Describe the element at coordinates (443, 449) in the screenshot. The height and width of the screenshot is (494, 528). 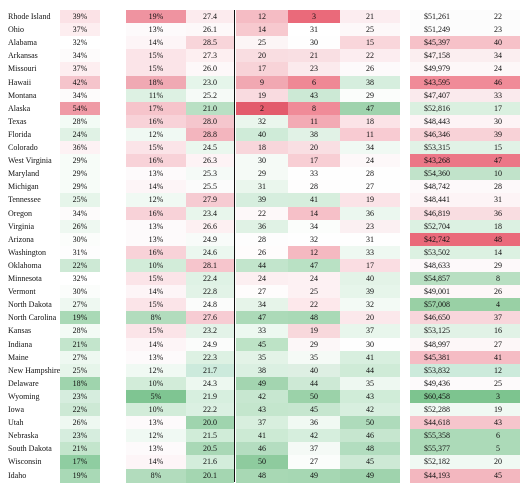
I see `income-cell: $55,377` at that location.